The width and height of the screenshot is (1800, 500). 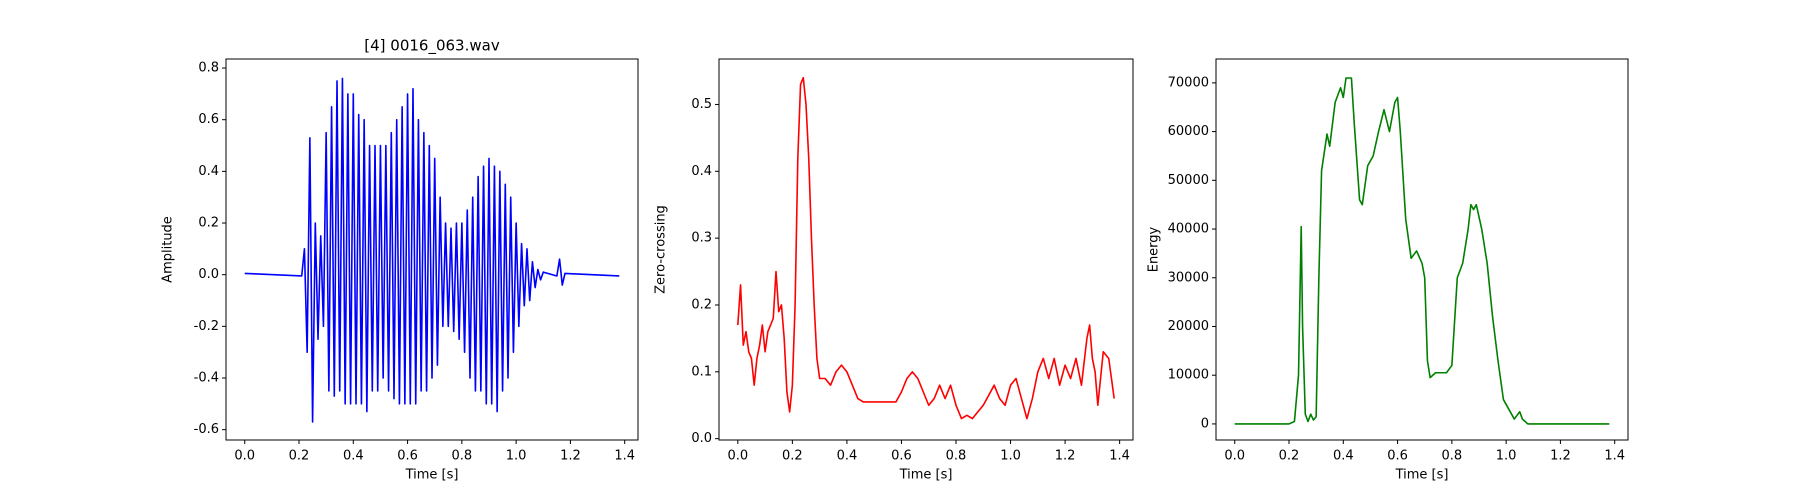 What do you see at coordinates (208, 68) in the screenshot?
I see `y-tick-label: 0.8` at bounding box center [208, 68].